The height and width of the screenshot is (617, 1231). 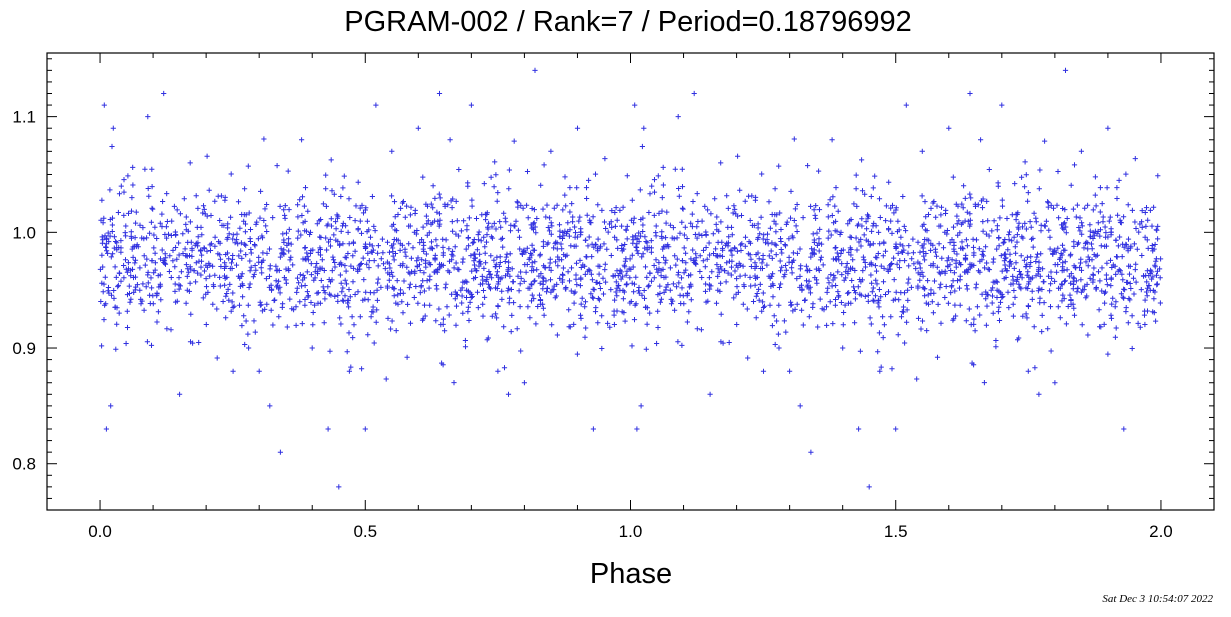 What do you see at coordinates (24, 348) in the screenshot?
I see `y-tick-label: 0.9` at bounding box center [24, 348].